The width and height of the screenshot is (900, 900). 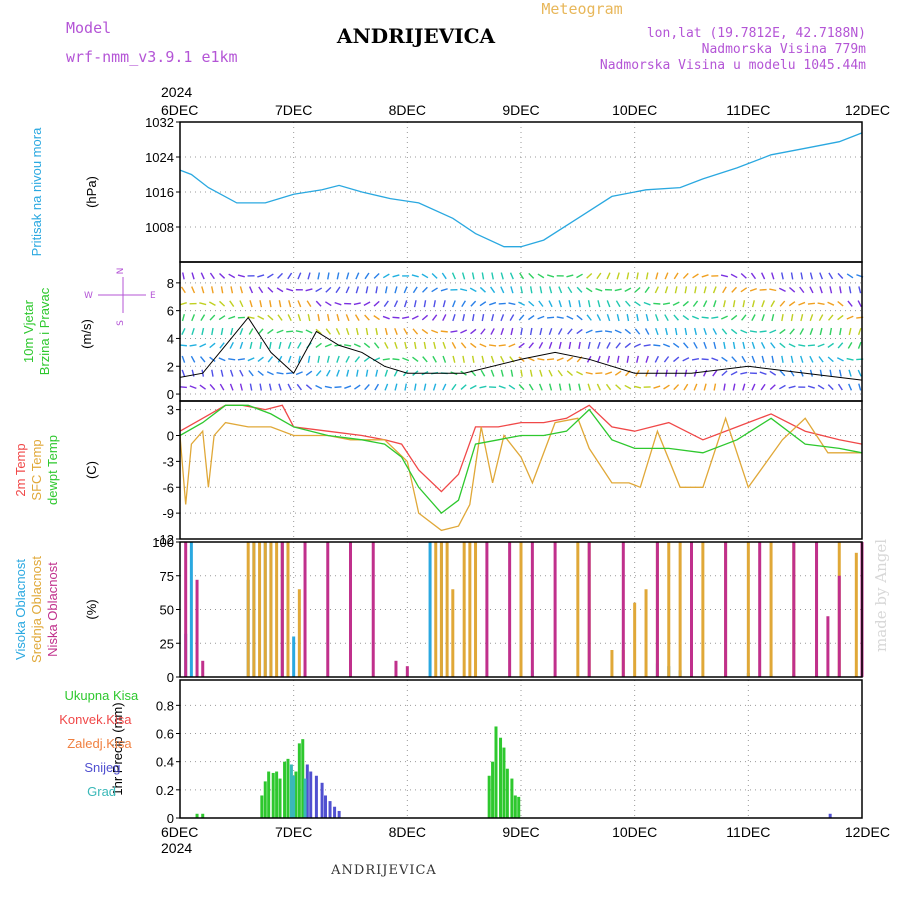 I want to click on y-tick-label: 2, so click(x=170, y=366).